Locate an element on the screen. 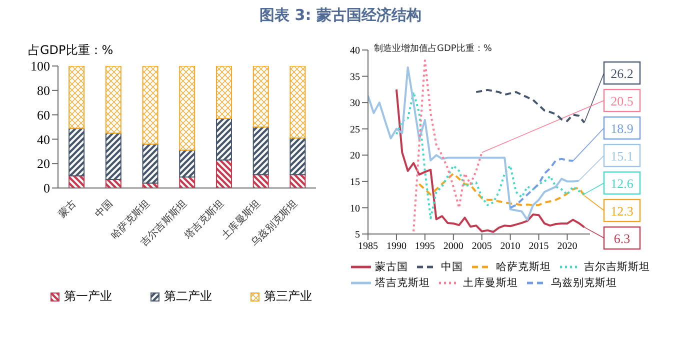 The width and height of the screenshot is (681, 344). annotation: 18.9 is located at coordinates (622, 128).